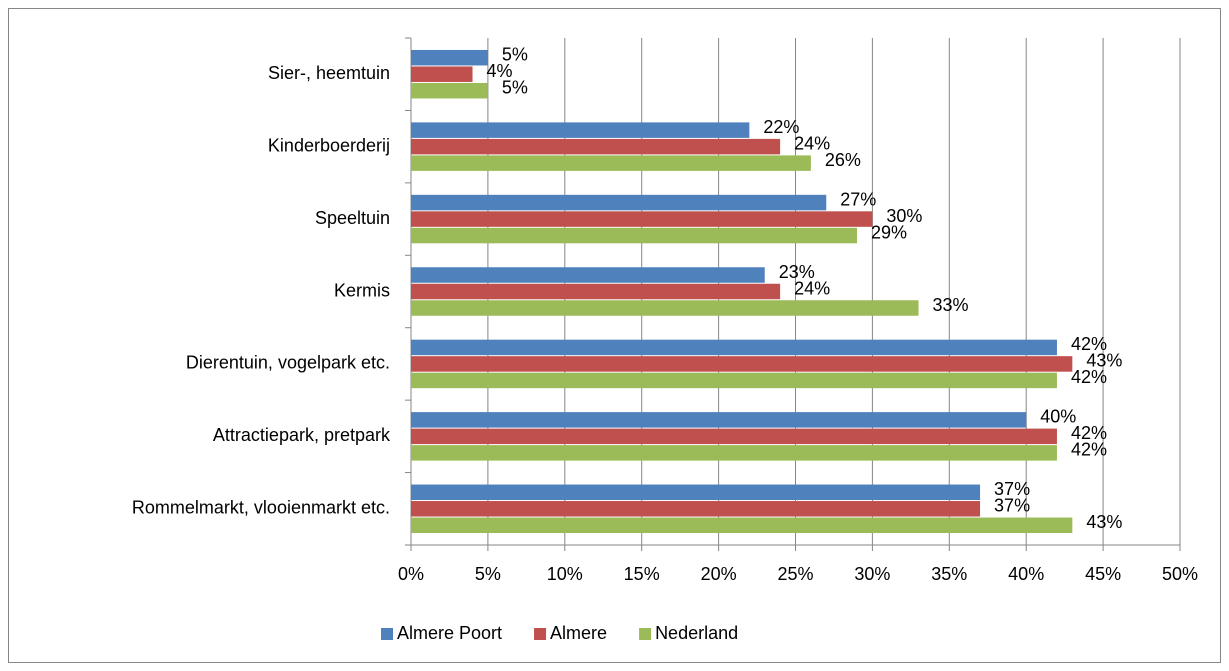  Describe the element at coordinates (329, 145) in the screenshot. I see `y-tick-label: Kinderboerderij` at that location.